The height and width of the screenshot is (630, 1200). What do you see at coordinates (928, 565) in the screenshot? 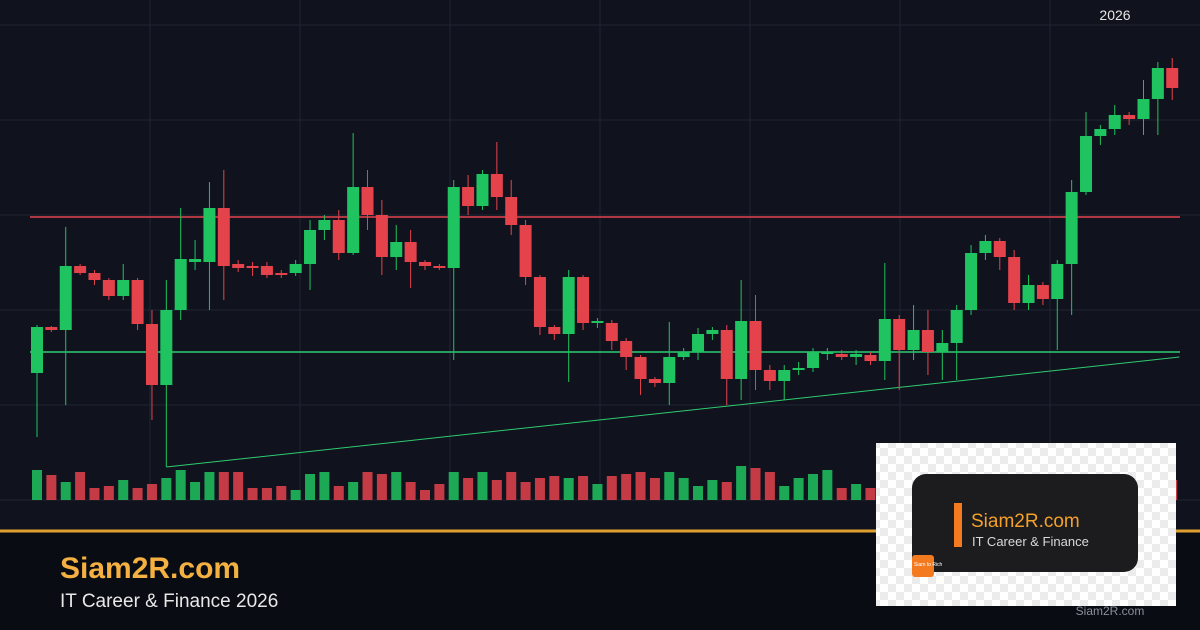
I see `badge-icon-text: Siam to Rich` at bounding box center [928, 565].